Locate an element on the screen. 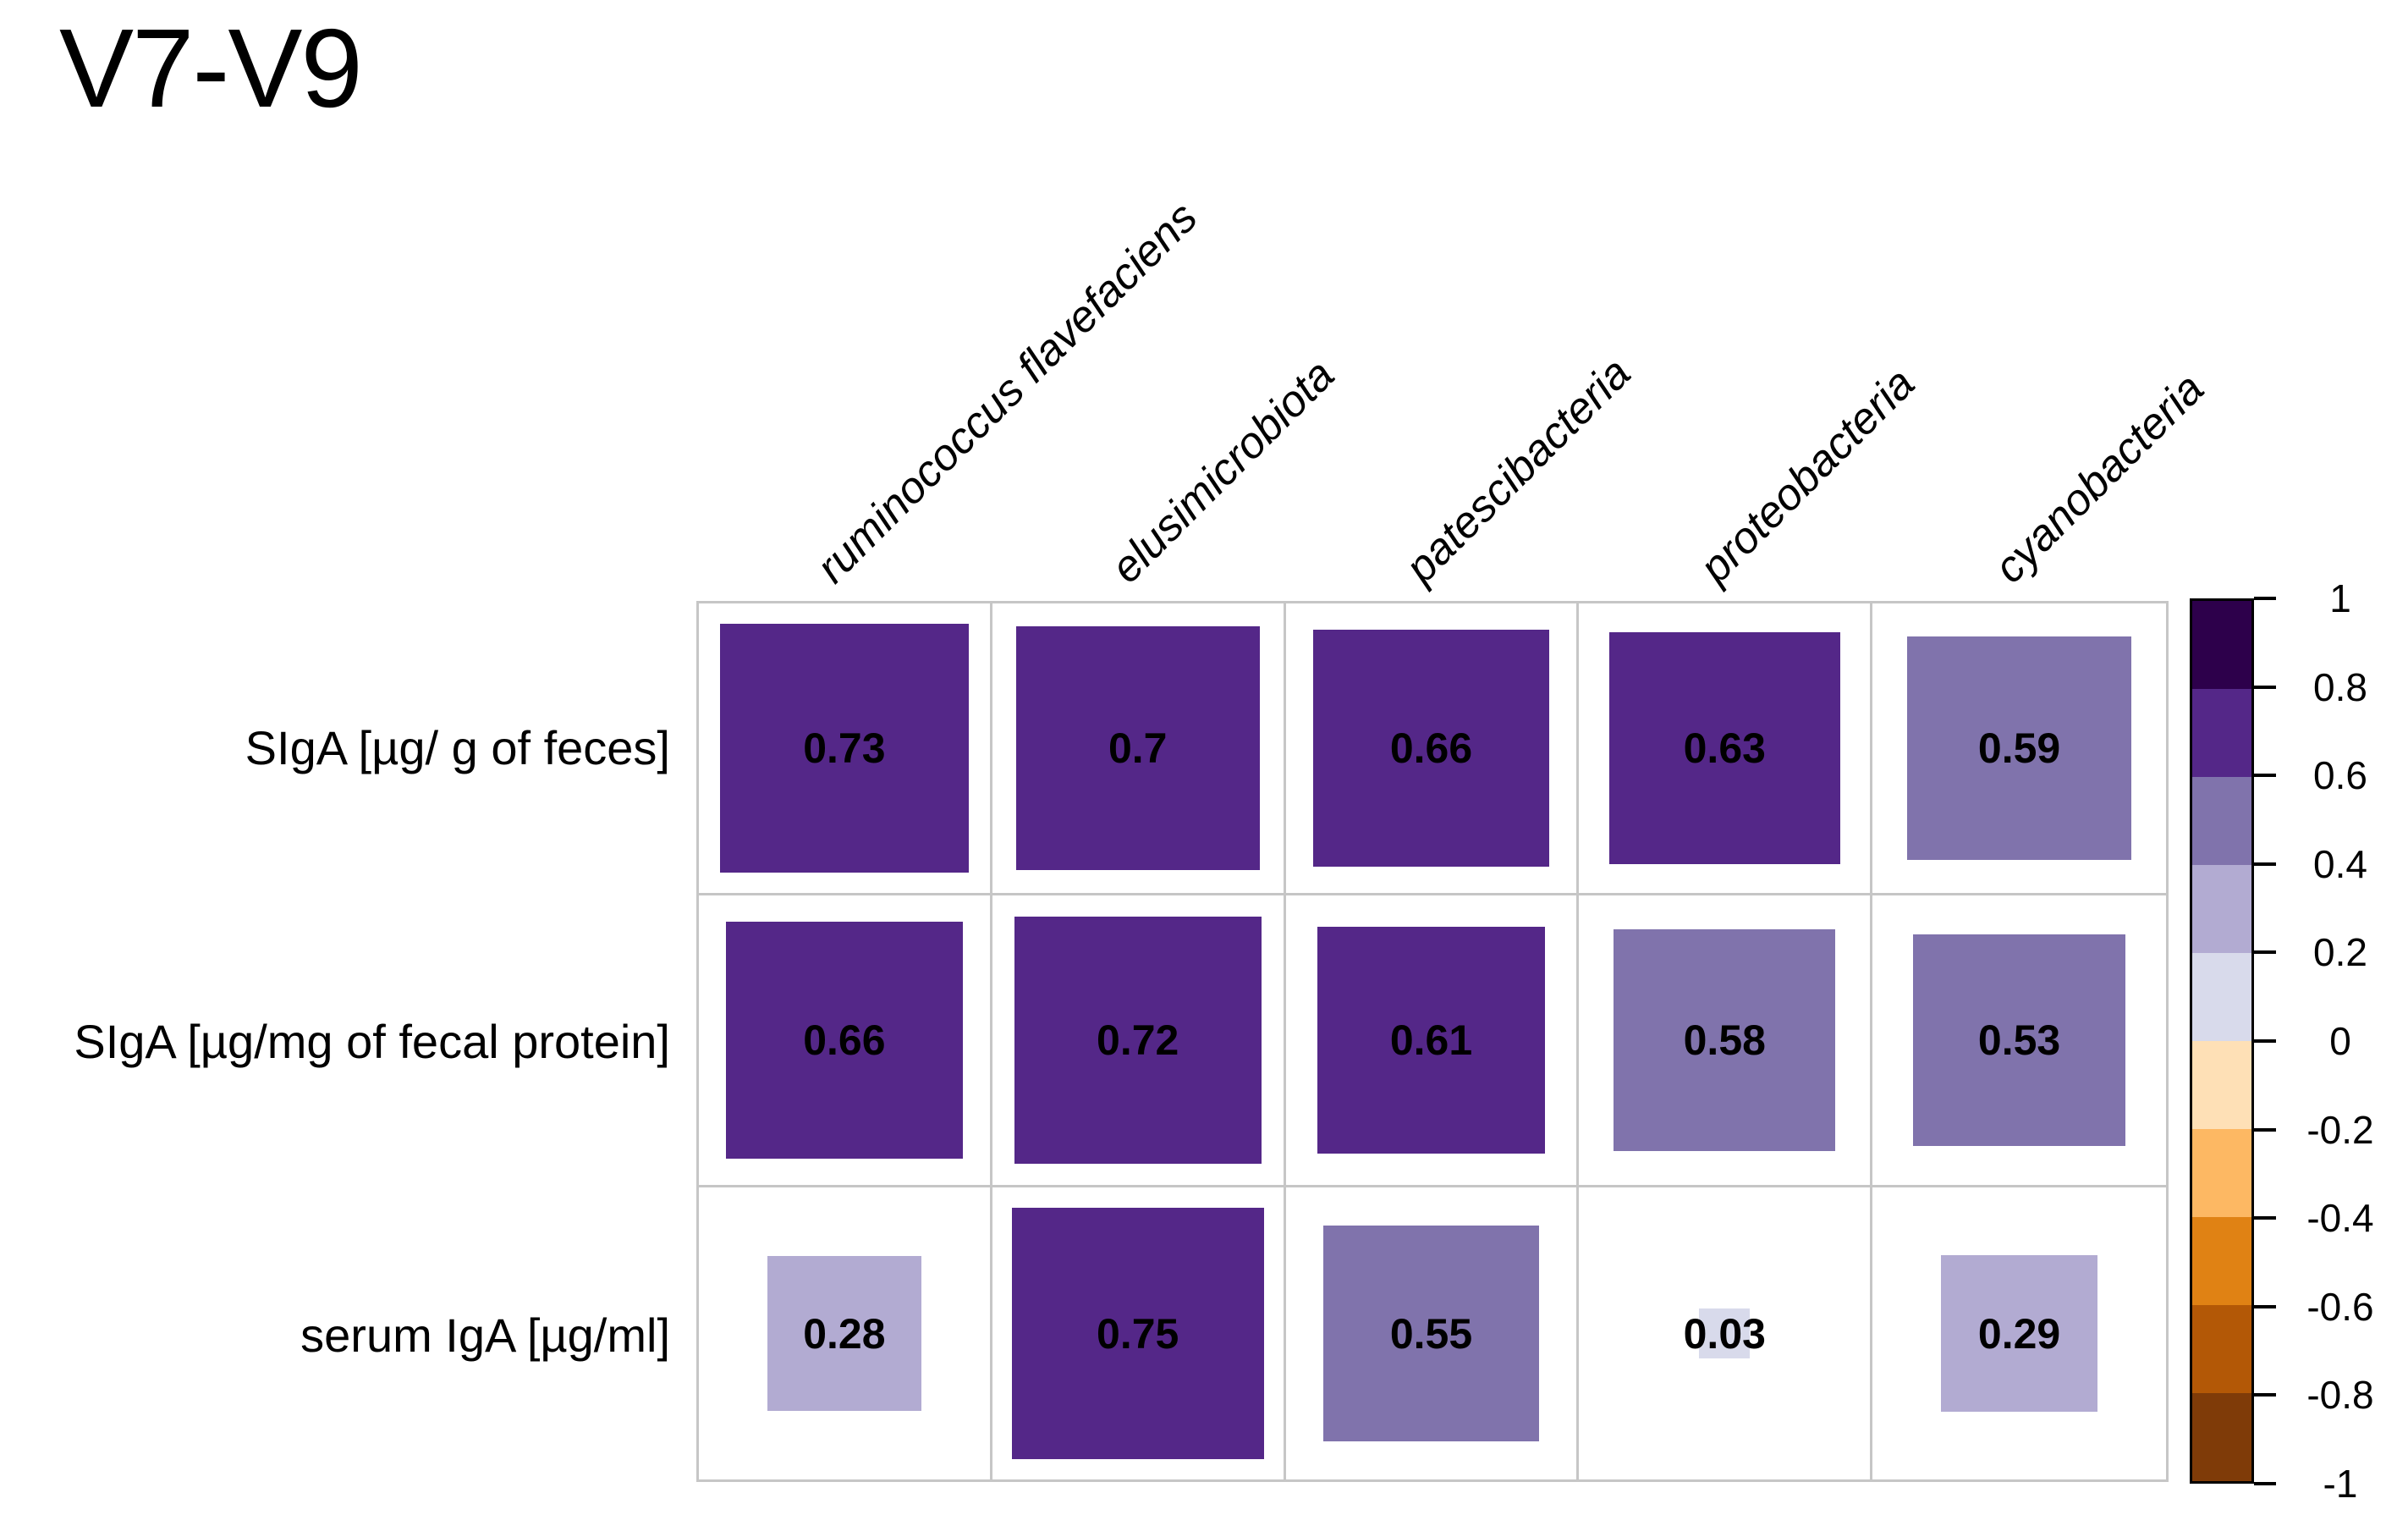  corr-cell: 0.58 is located at coordinates (1726, 1041).